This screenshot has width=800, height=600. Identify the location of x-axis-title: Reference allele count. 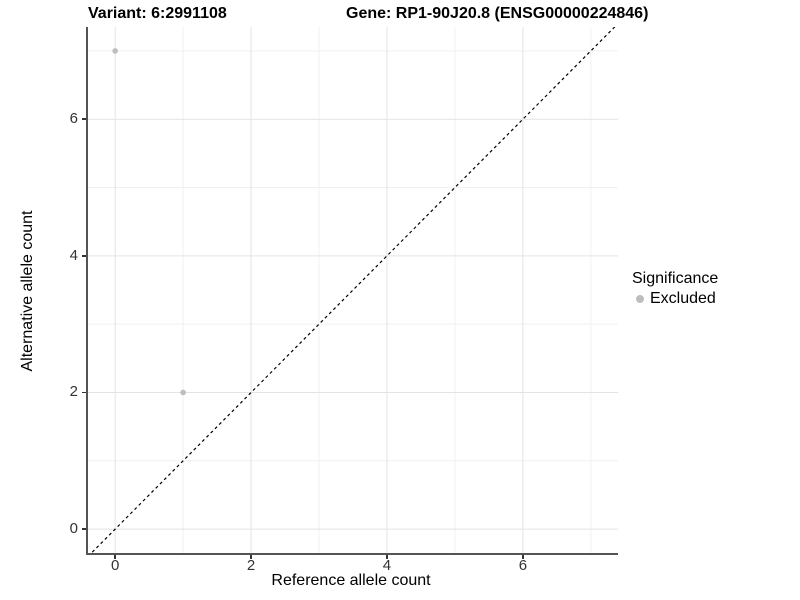
(351, 580).